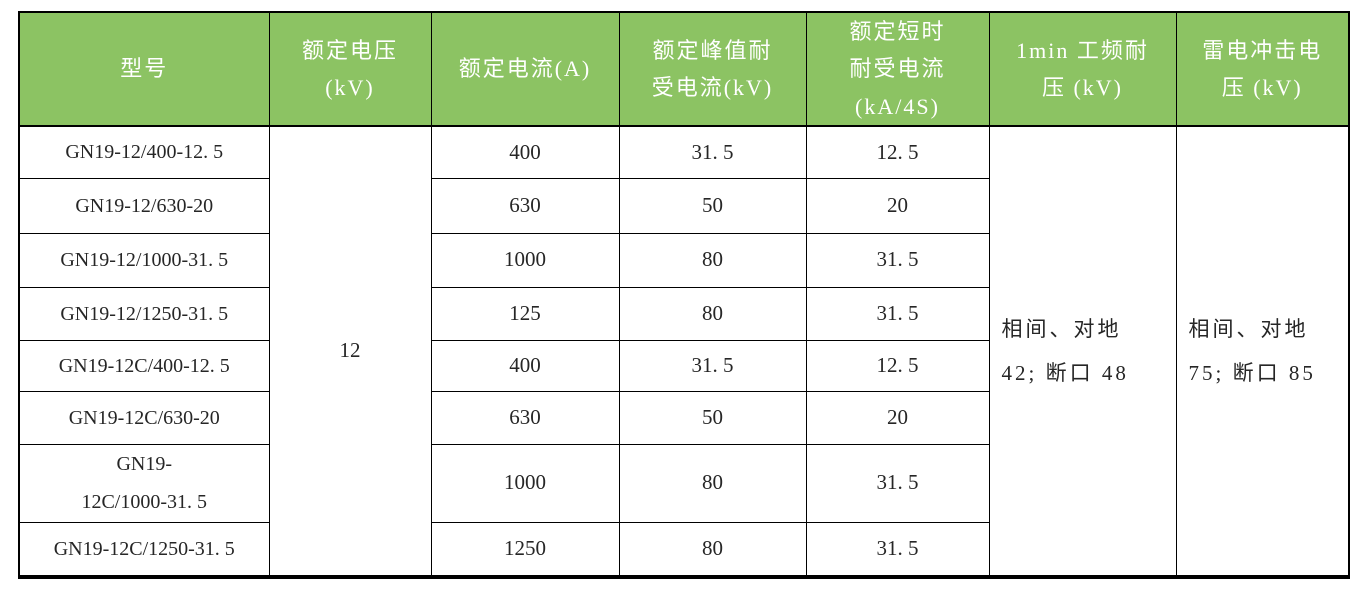 This screenshot has width=1366, height=590. Describe the element at coordinates (144, 365) in the screenshot. I see `model-cell: GN19-12C/400-12. 5` at that location.